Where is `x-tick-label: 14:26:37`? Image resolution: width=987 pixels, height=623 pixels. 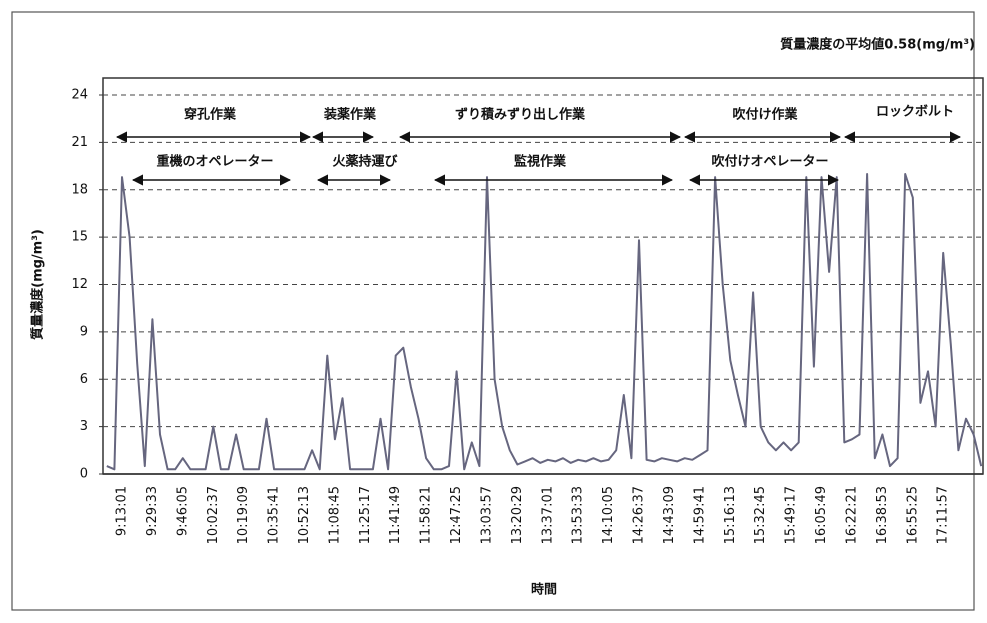 x-tick-label: 14:26:37 is located at coordinates (639, 515).